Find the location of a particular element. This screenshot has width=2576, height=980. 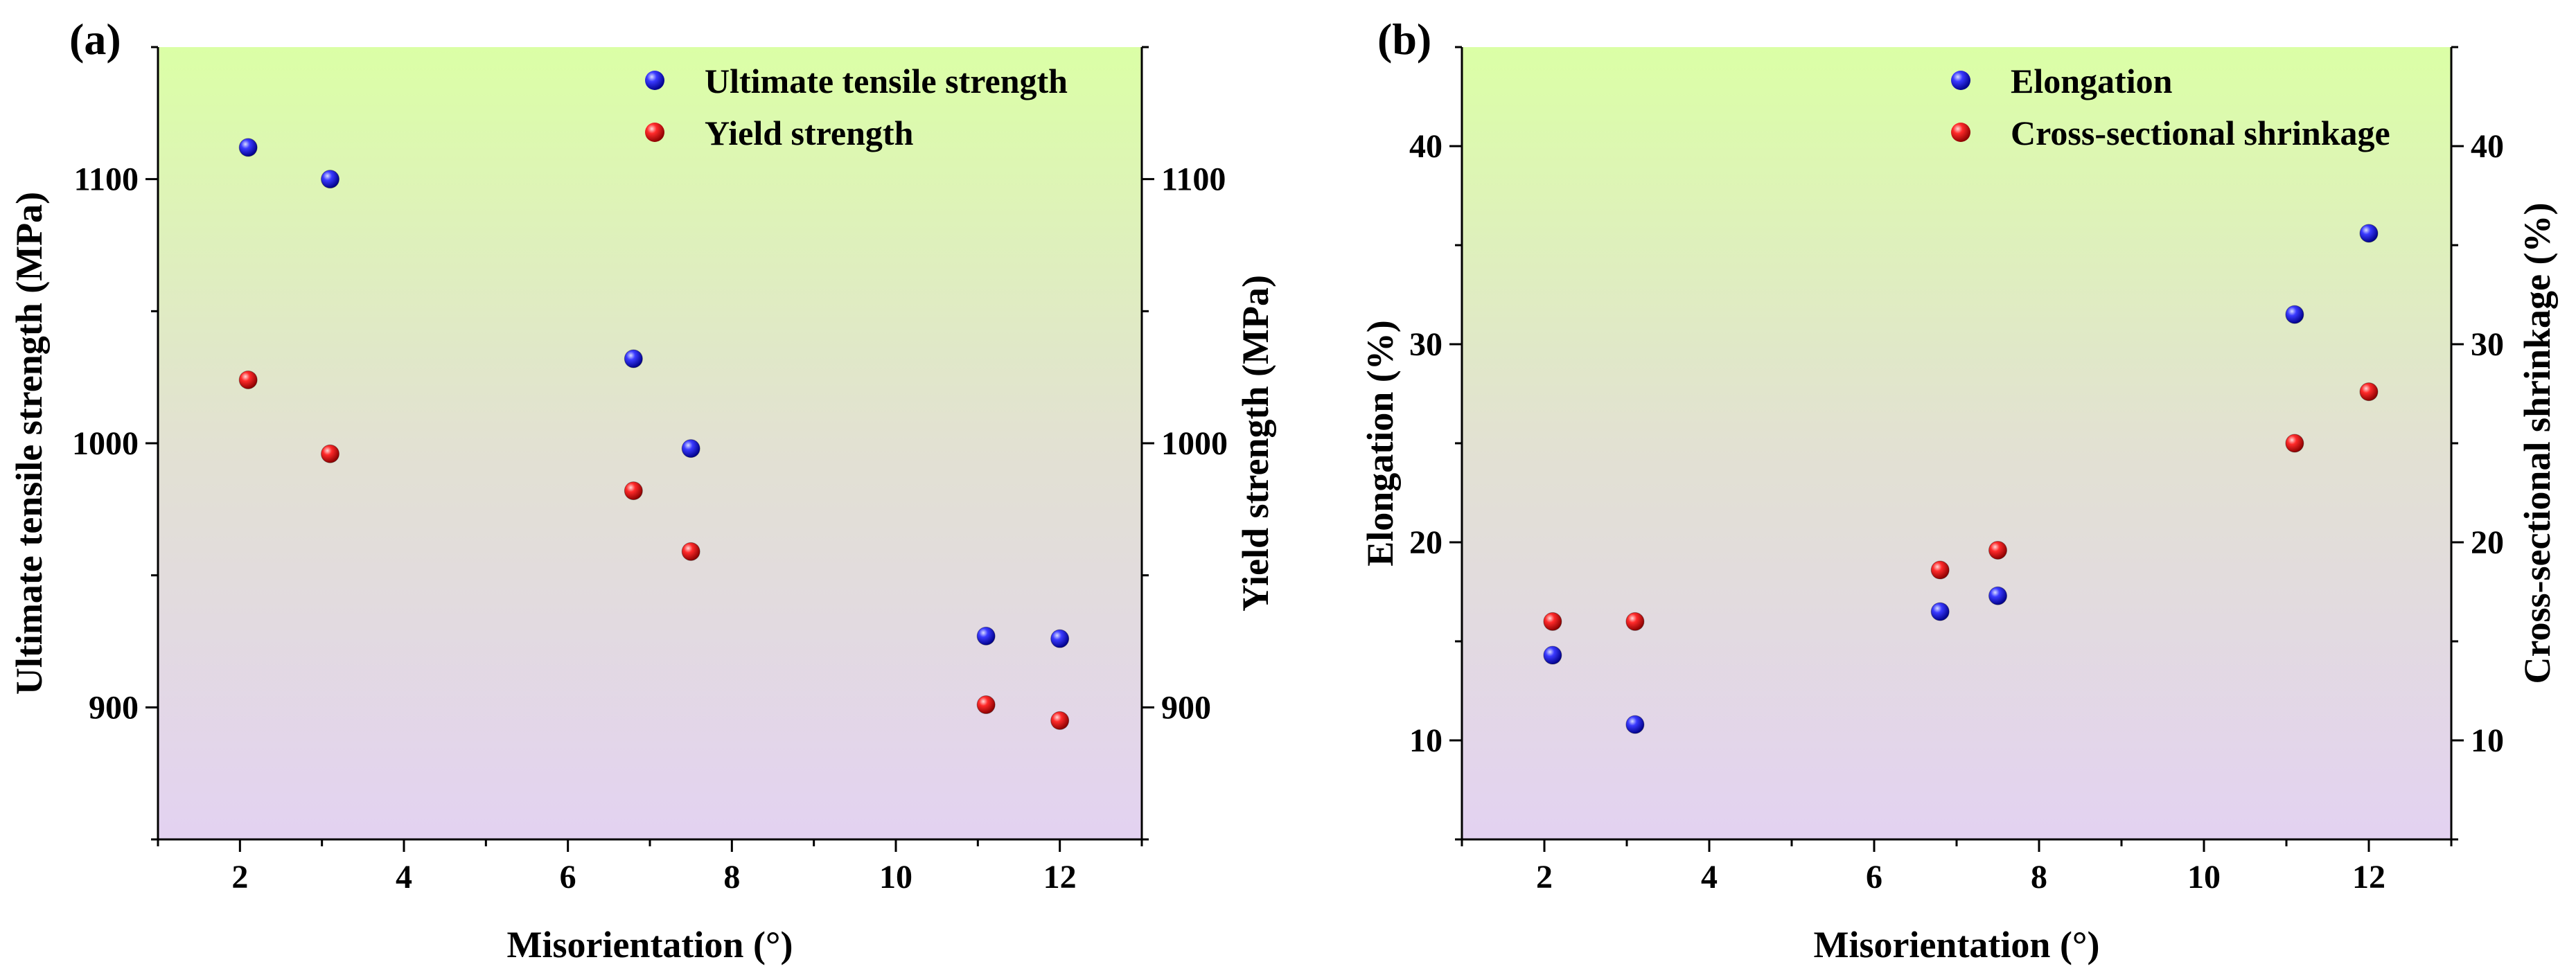

y-axis-right-title: Cross-sectional shrinkage (%) is located at coordinates (2537, 444).